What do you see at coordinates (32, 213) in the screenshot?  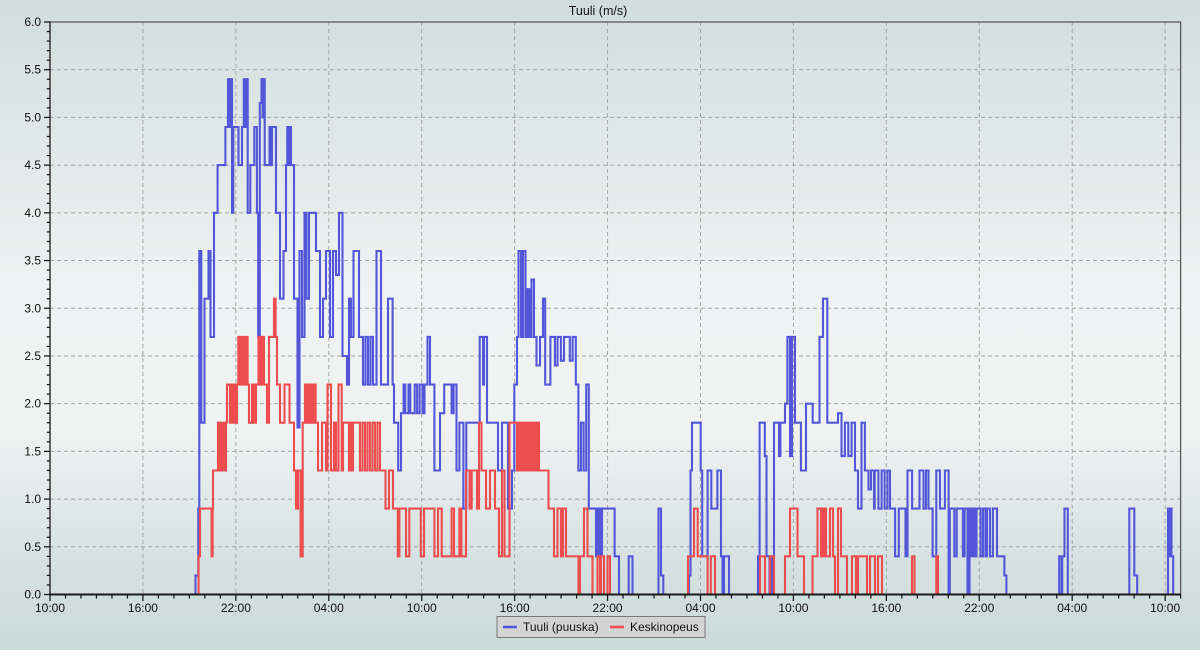 I see `svg-text: 4.0` at bounding box center [32, 213].